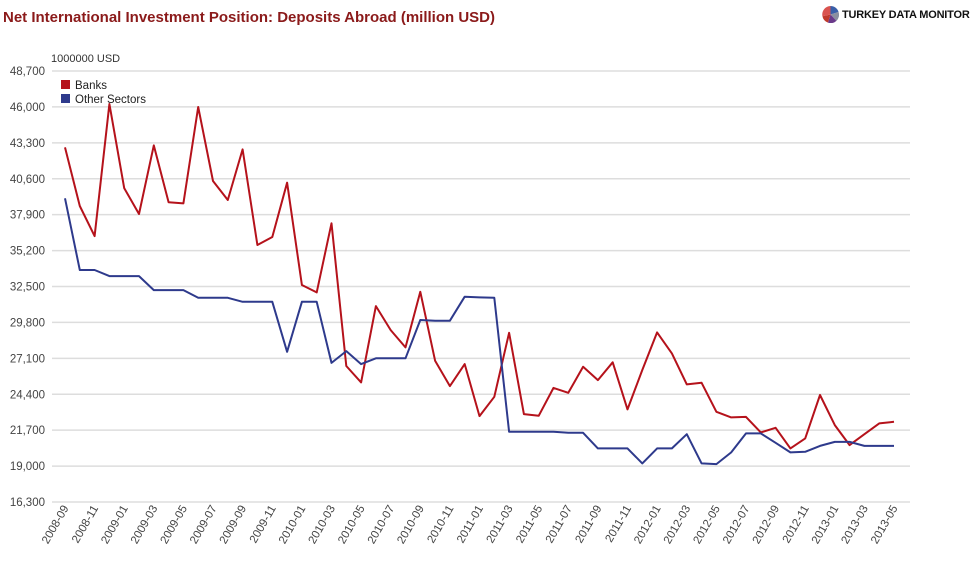  Describe the element at coordinates (27, 503) in the screenshot. I see `y-tick-label: 16,300` at that location.